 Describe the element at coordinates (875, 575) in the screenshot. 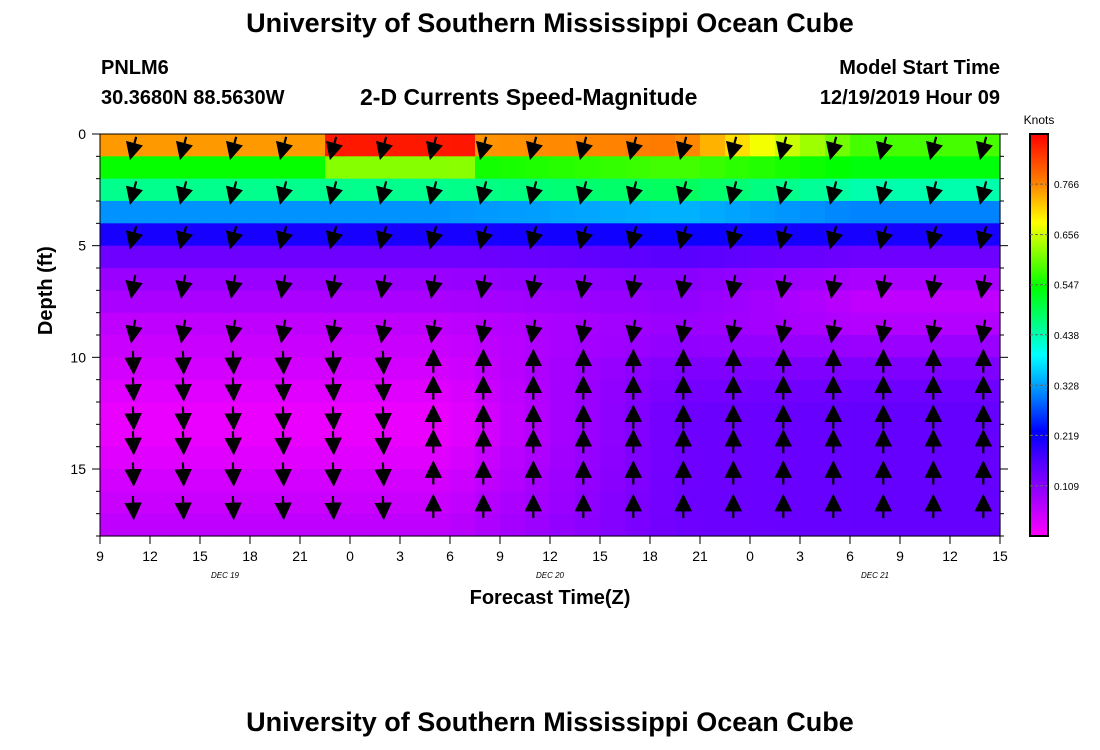

I see `date-label: DEC 21` at that location.